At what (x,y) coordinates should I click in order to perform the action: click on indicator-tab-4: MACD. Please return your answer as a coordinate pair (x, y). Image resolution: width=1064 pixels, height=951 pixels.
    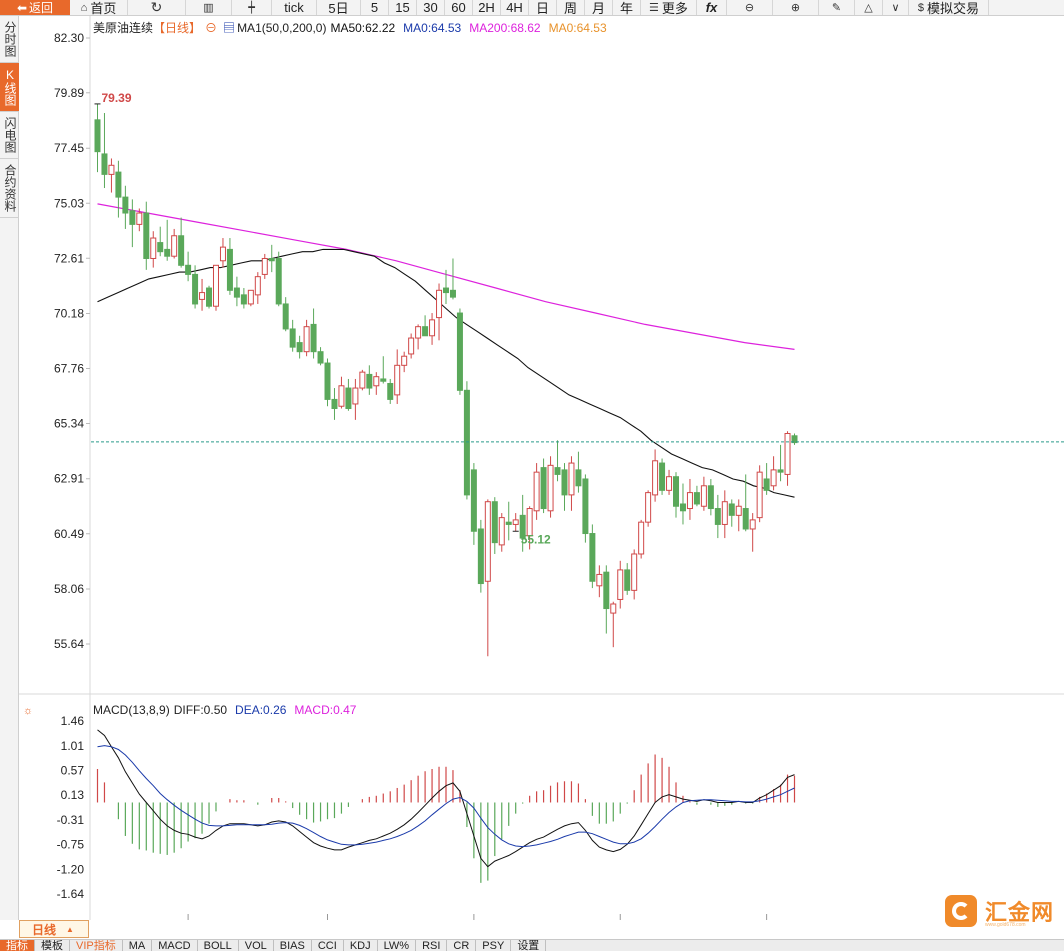
    Looking at the image, I should click on (175, 945).